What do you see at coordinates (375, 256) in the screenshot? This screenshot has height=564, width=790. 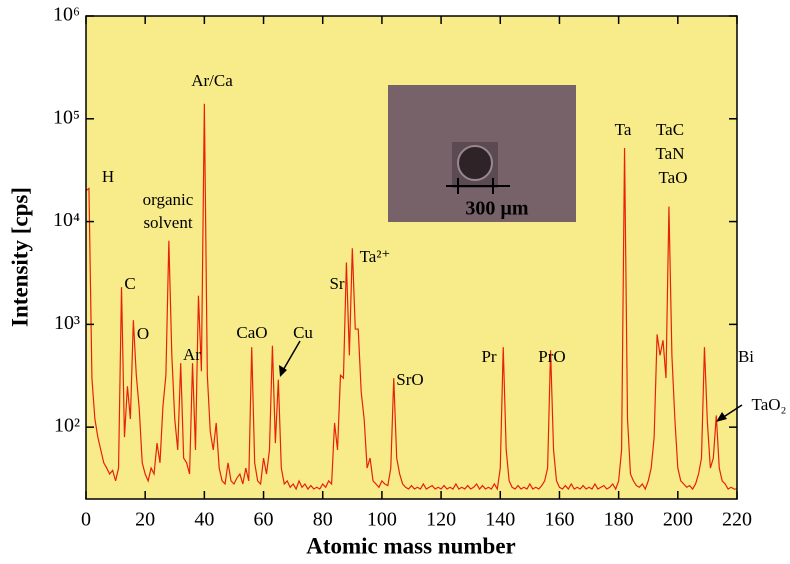 I see `annotation: Ta²⁺` at bounding box center [375, 256].